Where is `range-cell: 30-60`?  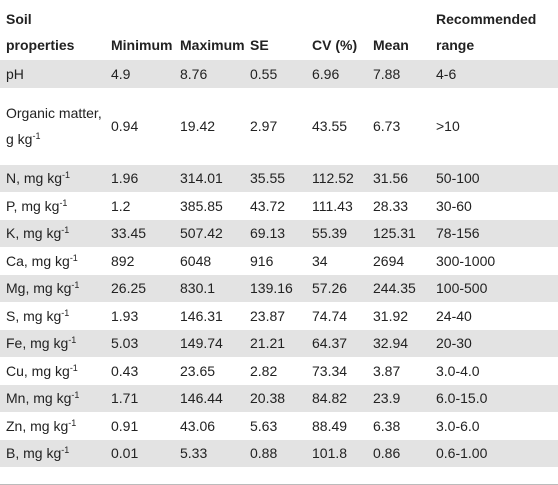 range-cell: 30-60 is located at coordinates (454, 205).